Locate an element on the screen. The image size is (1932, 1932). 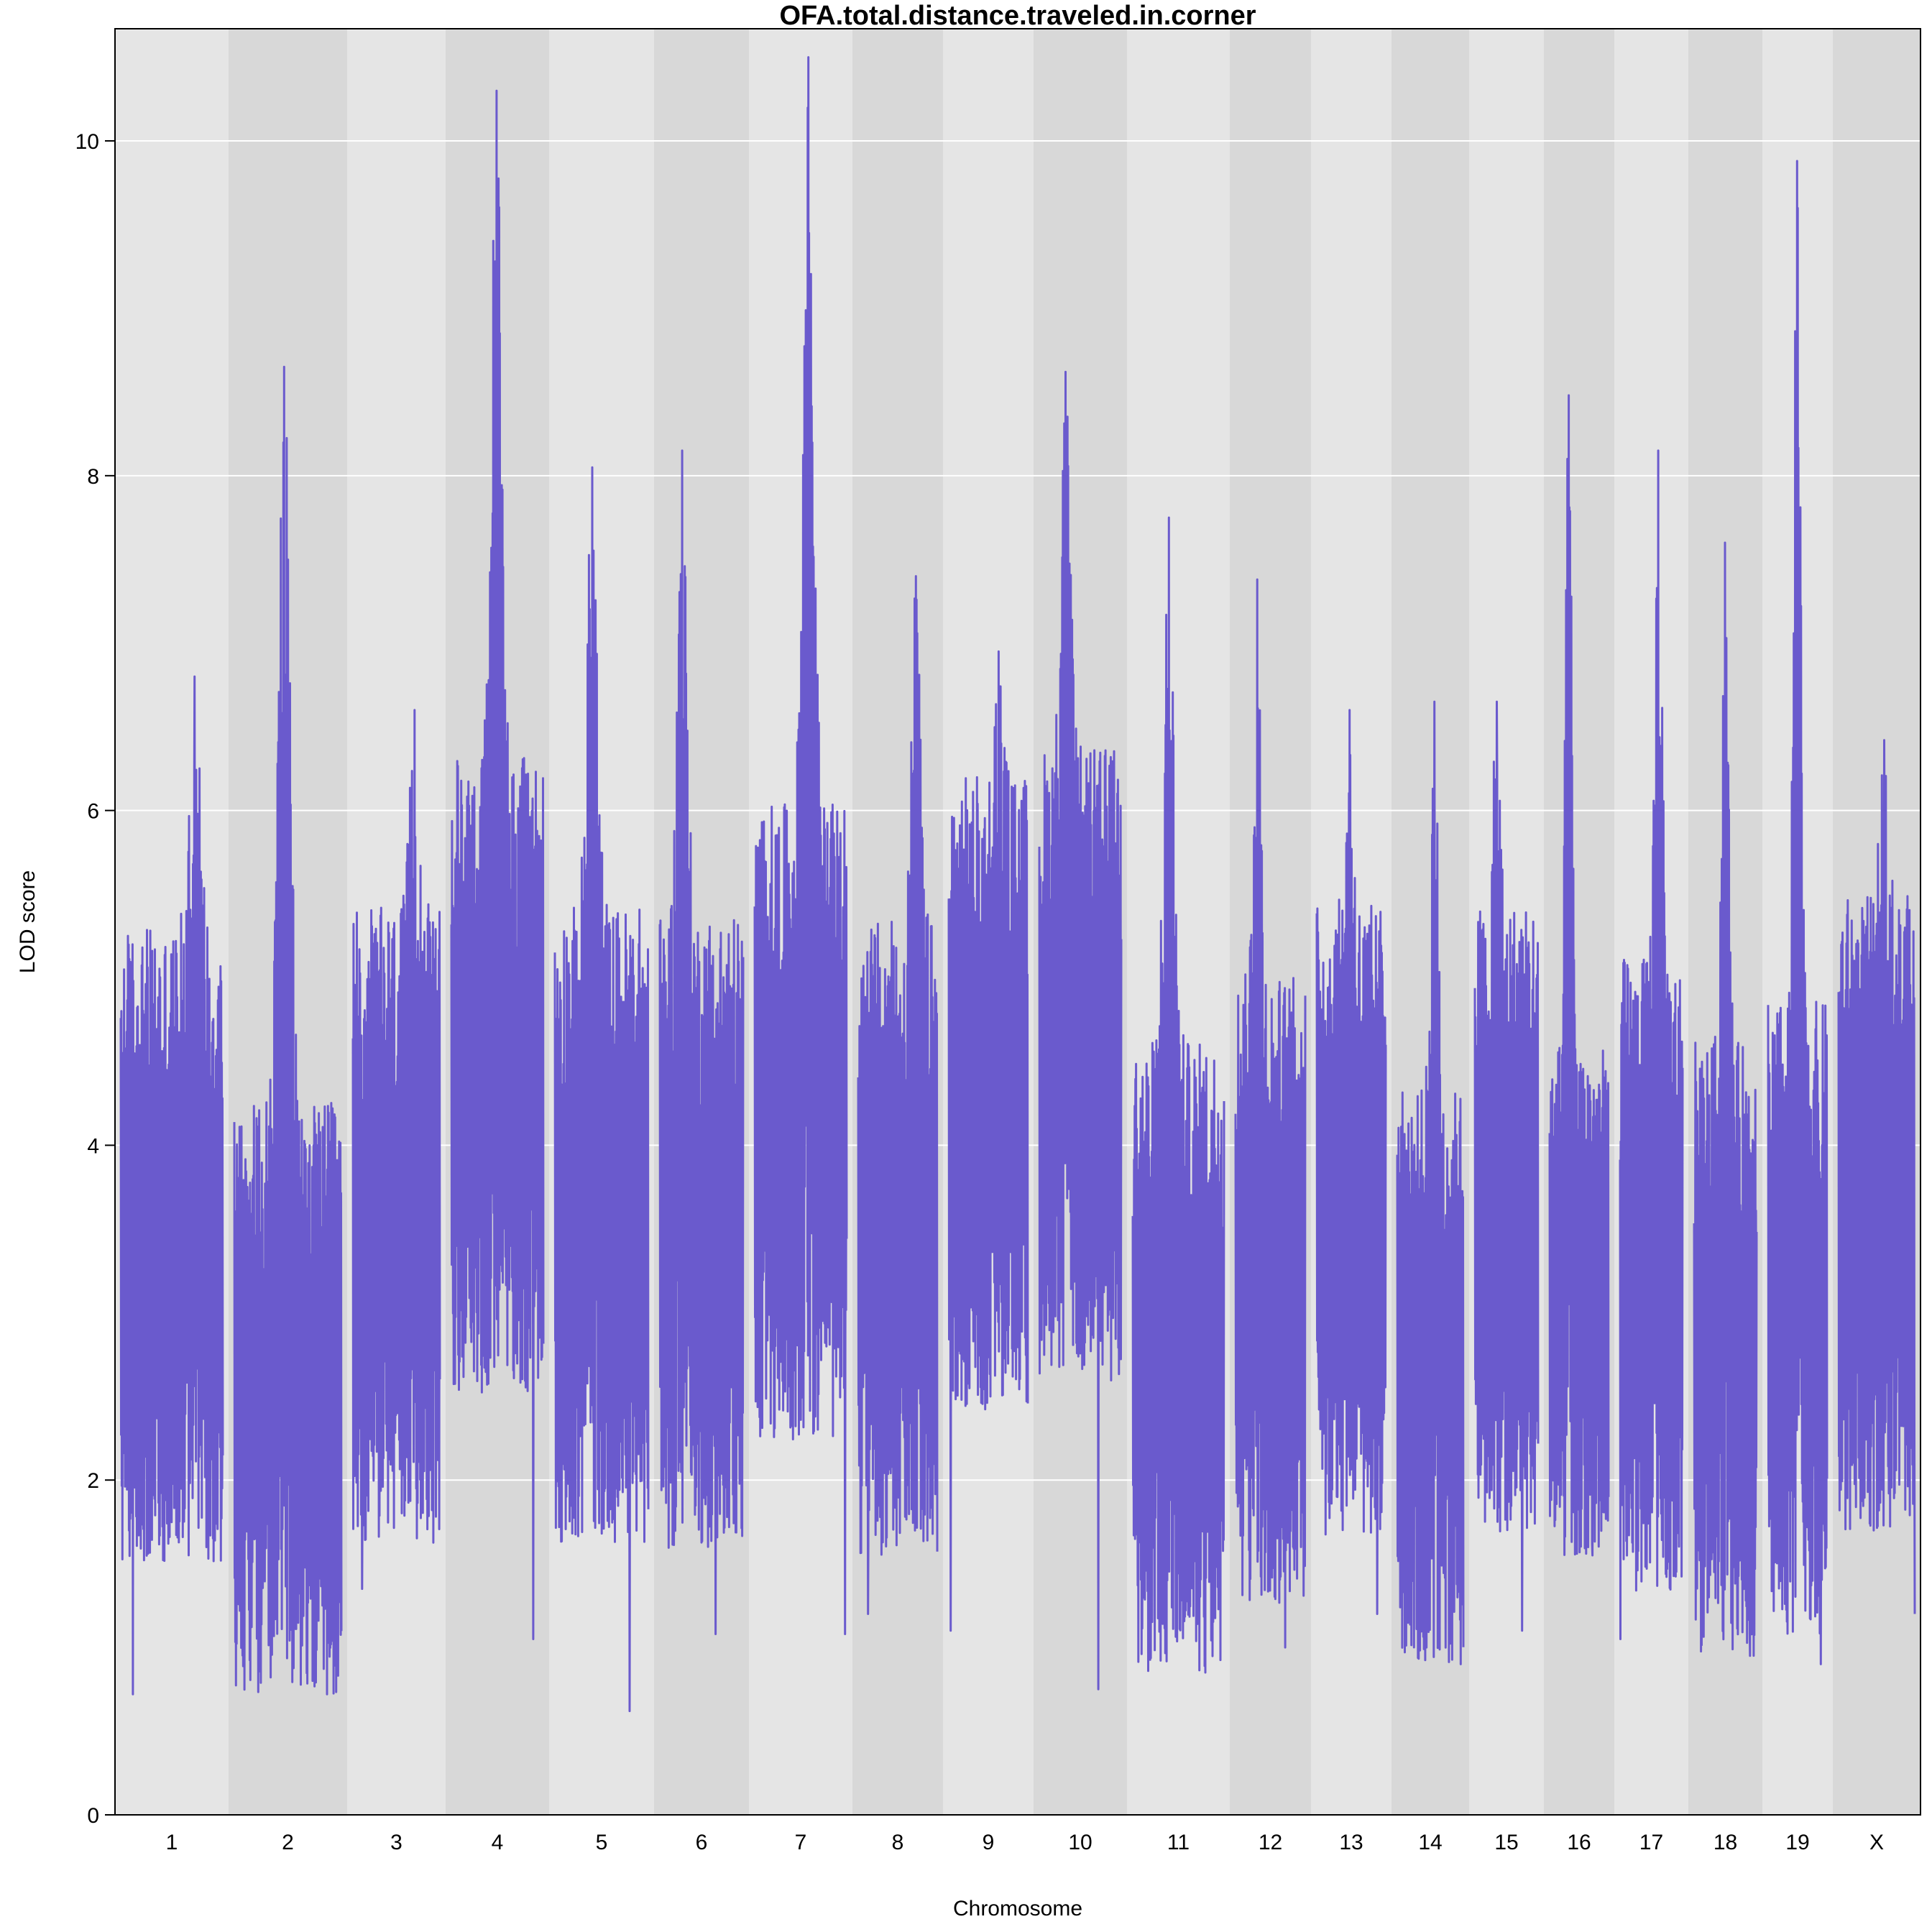
x-tick-label-4: 4 is located at coordinates (498, 1842).